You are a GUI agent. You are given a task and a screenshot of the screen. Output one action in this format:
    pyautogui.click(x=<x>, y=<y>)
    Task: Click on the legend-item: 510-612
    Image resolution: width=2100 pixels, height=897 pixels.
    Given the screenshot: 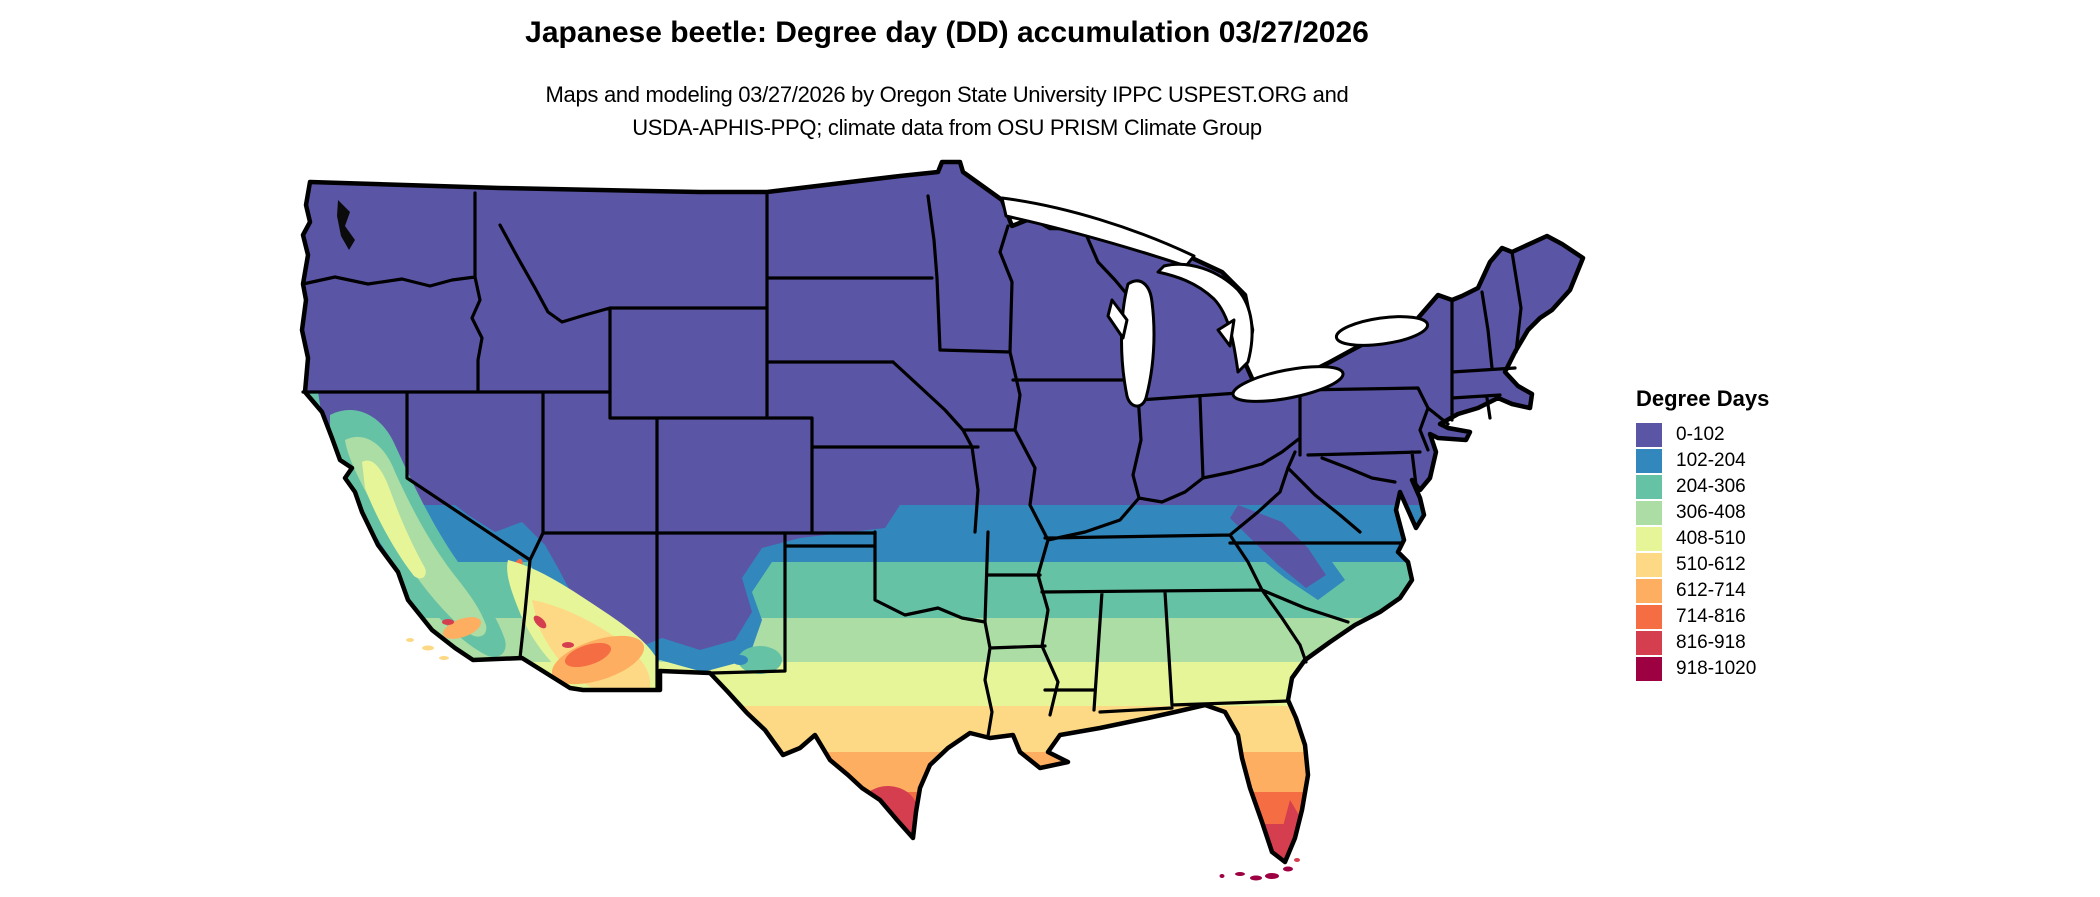 What is the action you would take?
    pyautogui.click(x=1702, y=565)
    